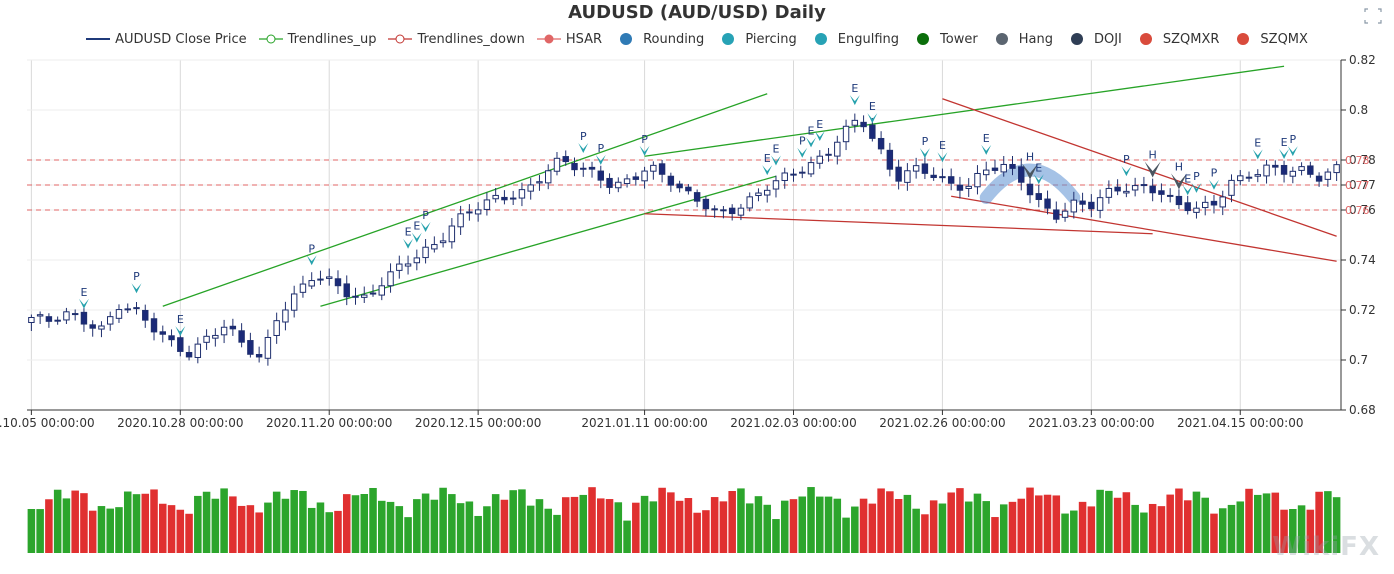 This screenshot has width=1394, height=574. What do you see at coordinates (1153, 154) in the screenshot?
I see `pattern-marker-label: H` at bounding box center [1153, 154].